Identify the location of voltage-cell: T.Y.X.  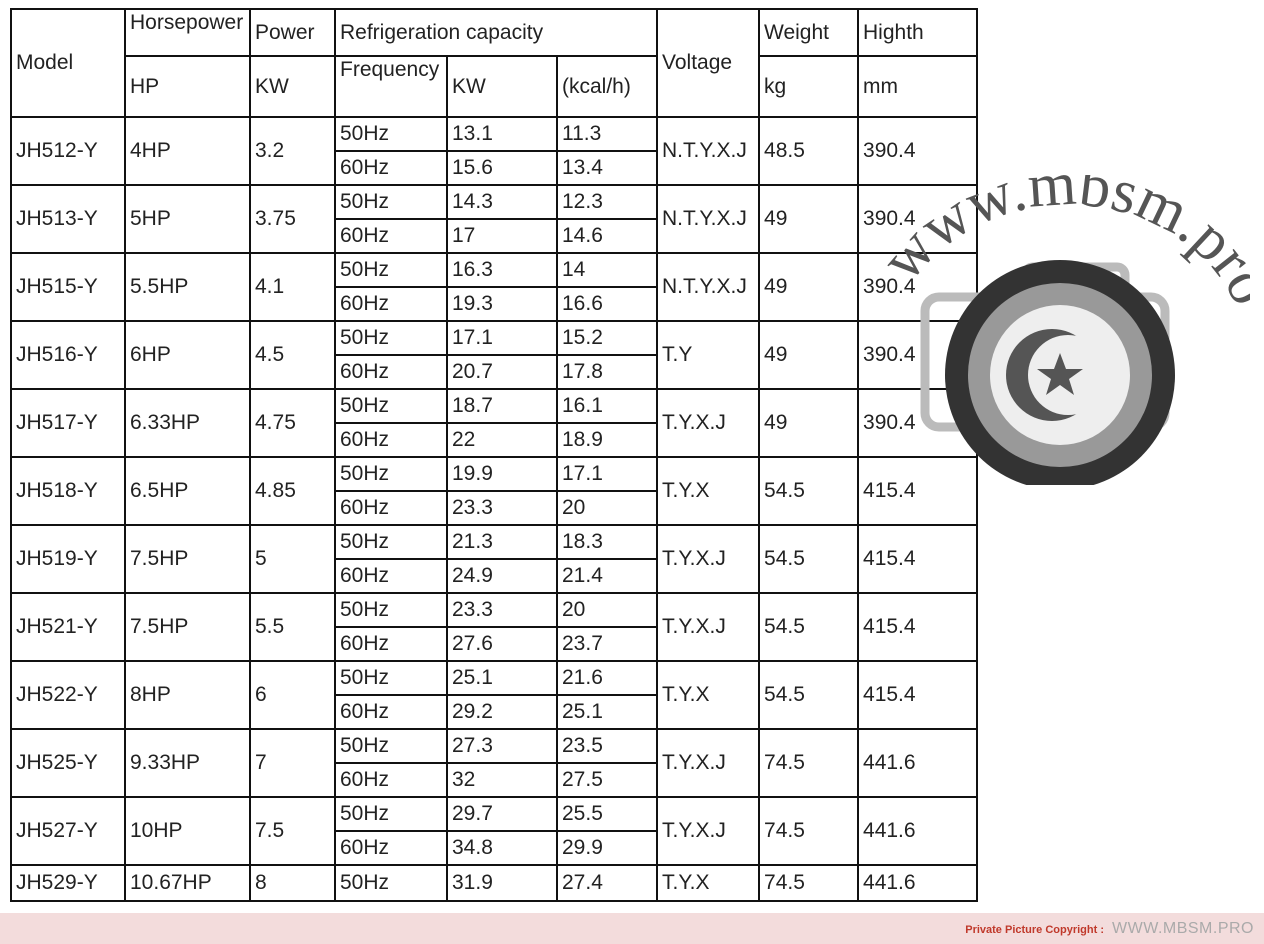
(708, 695).